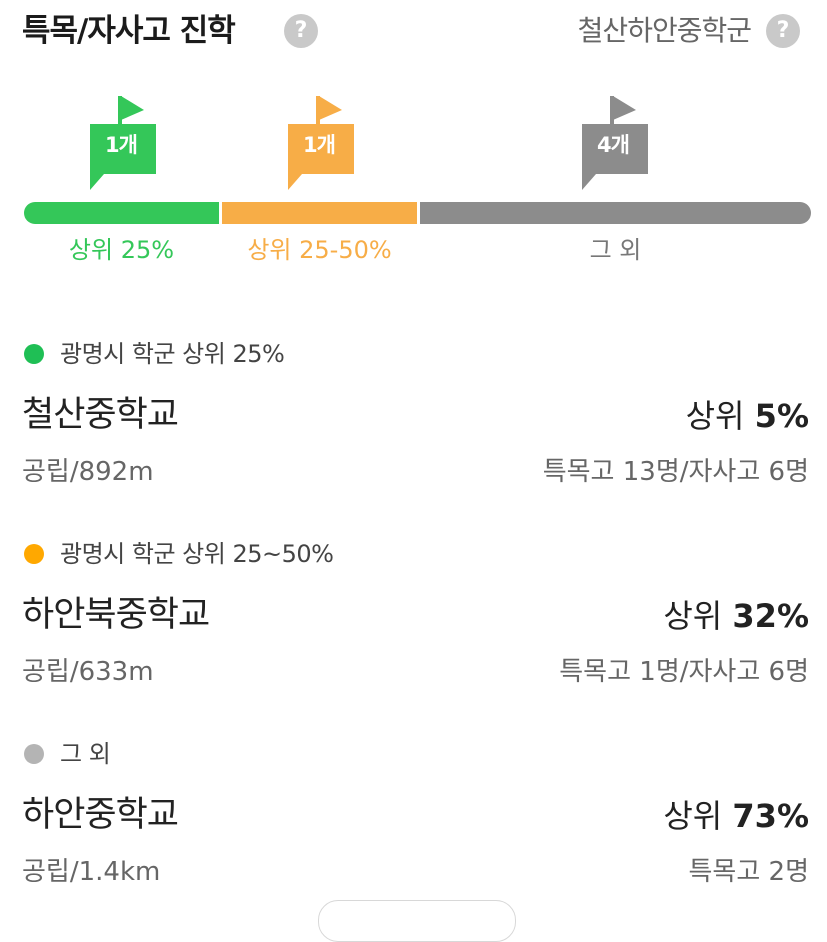 This screenshot has width=827, height=942. Describe the element at coordinates (34, 354) in the screenshot. I see `category-dot-green` at that location.